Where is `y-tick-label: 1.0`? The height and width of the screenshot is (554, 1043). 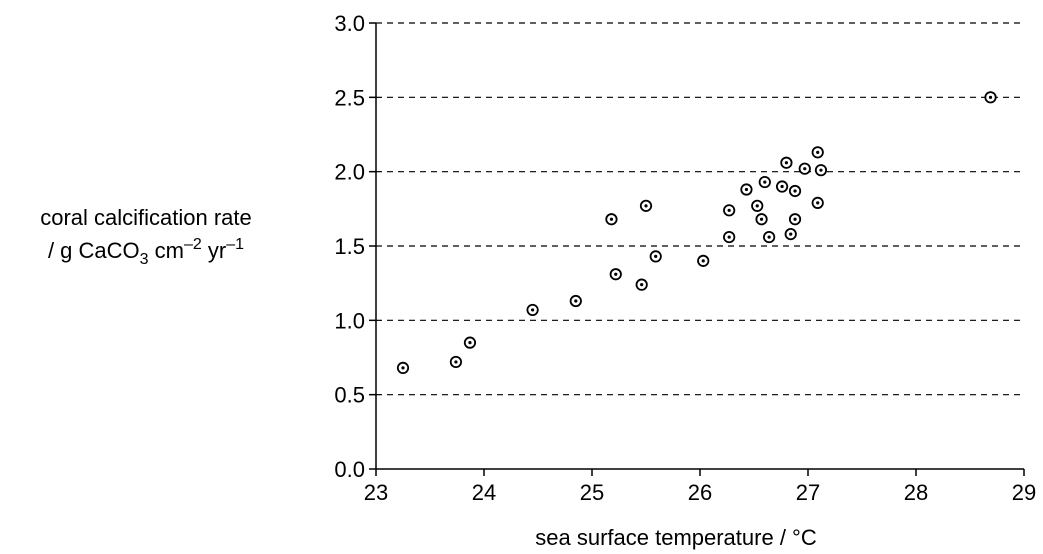
y-tick-label: 1.0 is located at coordinates (349, 320).